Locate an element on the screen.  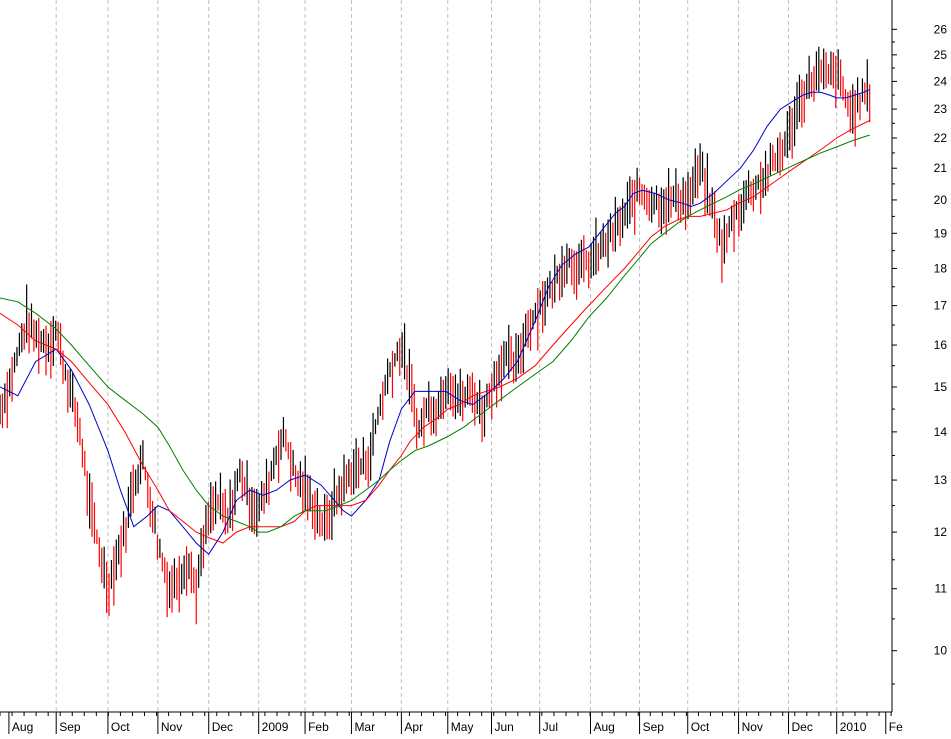
y-tick-label: 24 is located at coordinates (941, 81).